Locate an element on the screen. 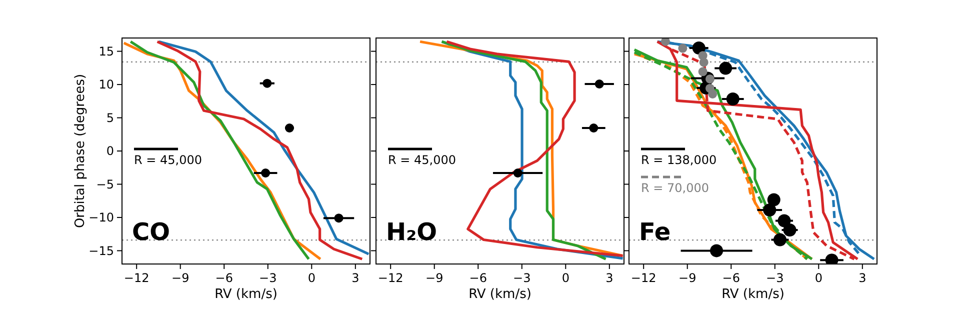 This screenshot has height=326, width=980. annotation: CO is located at coordinates (151, 232).